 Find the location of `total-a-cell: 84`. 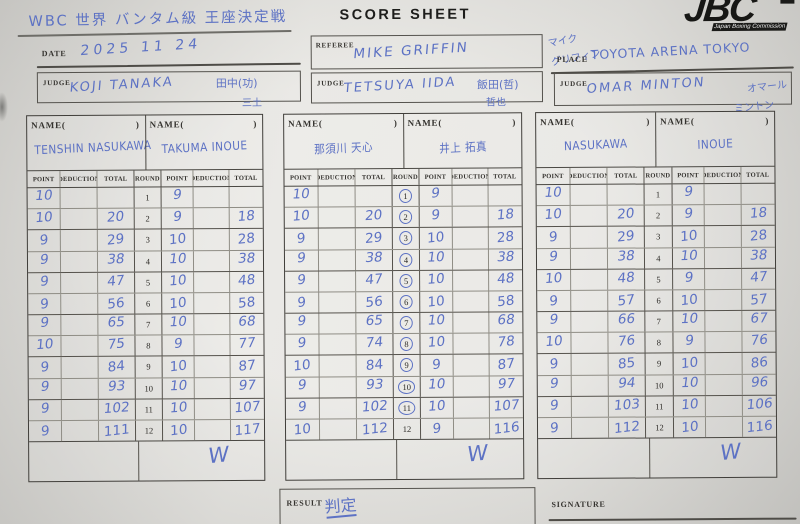

total-a-cell: 84 is located at coordinates (117, 367).